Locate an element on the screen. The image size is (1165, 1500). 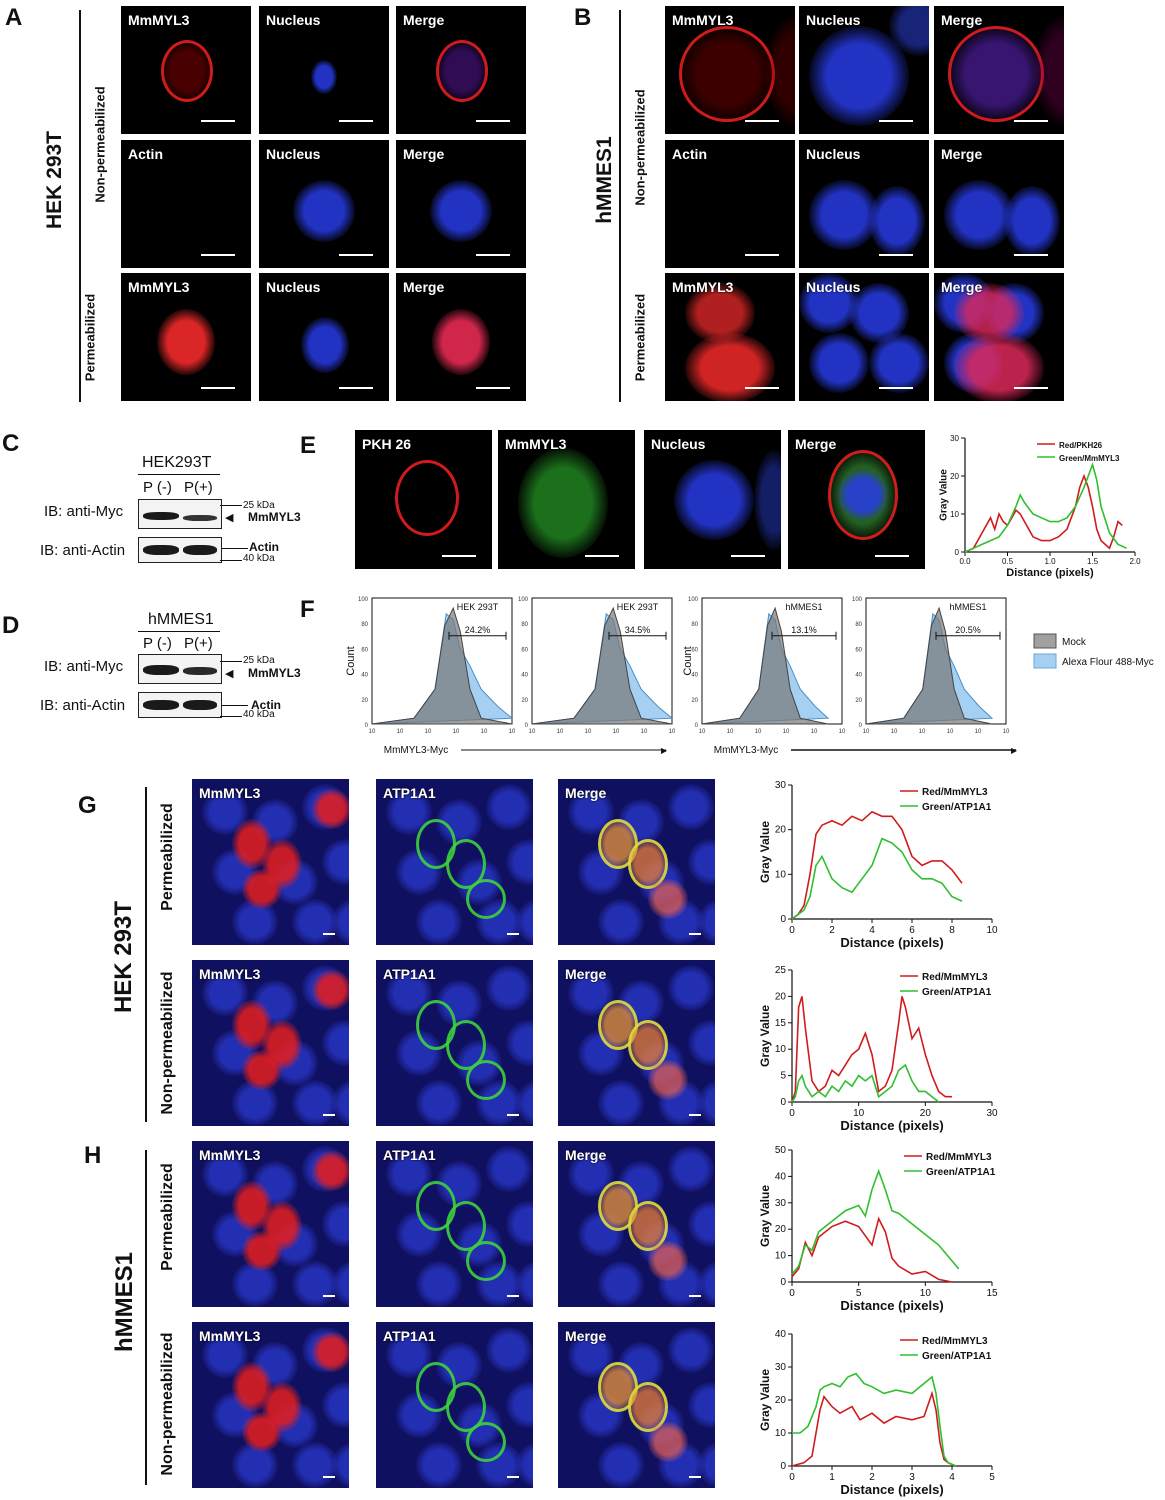
gate-percentage: 20.5% is located at coordinates (968, 630).